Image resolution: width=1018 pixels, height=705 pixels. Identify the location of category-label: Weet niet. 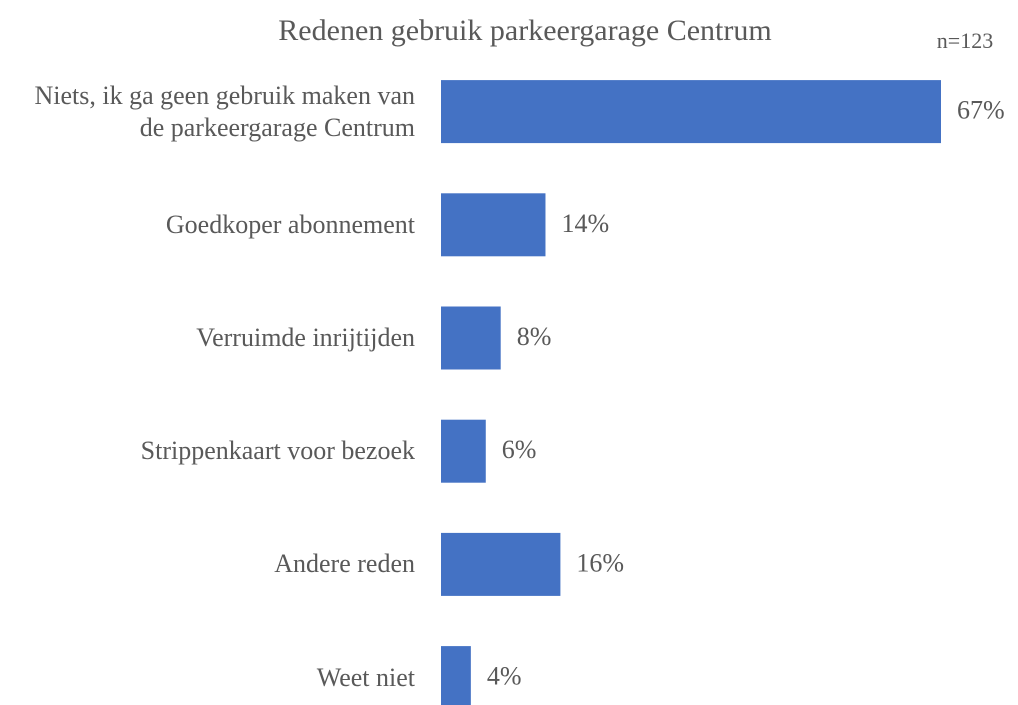
(365, 677).